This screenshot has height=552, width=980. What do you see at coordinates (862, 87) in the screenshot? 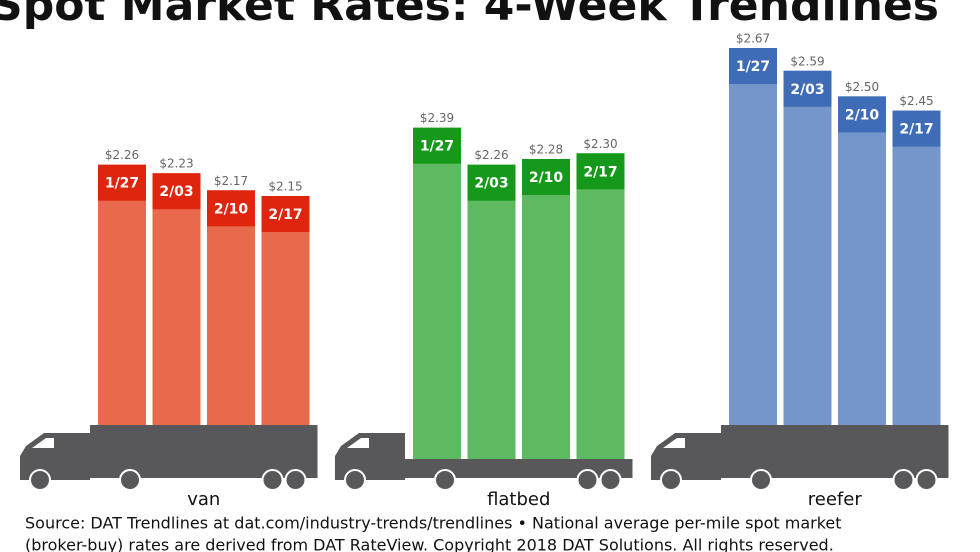
I see `value-label: $2.50` at bounding box center [862, 87].